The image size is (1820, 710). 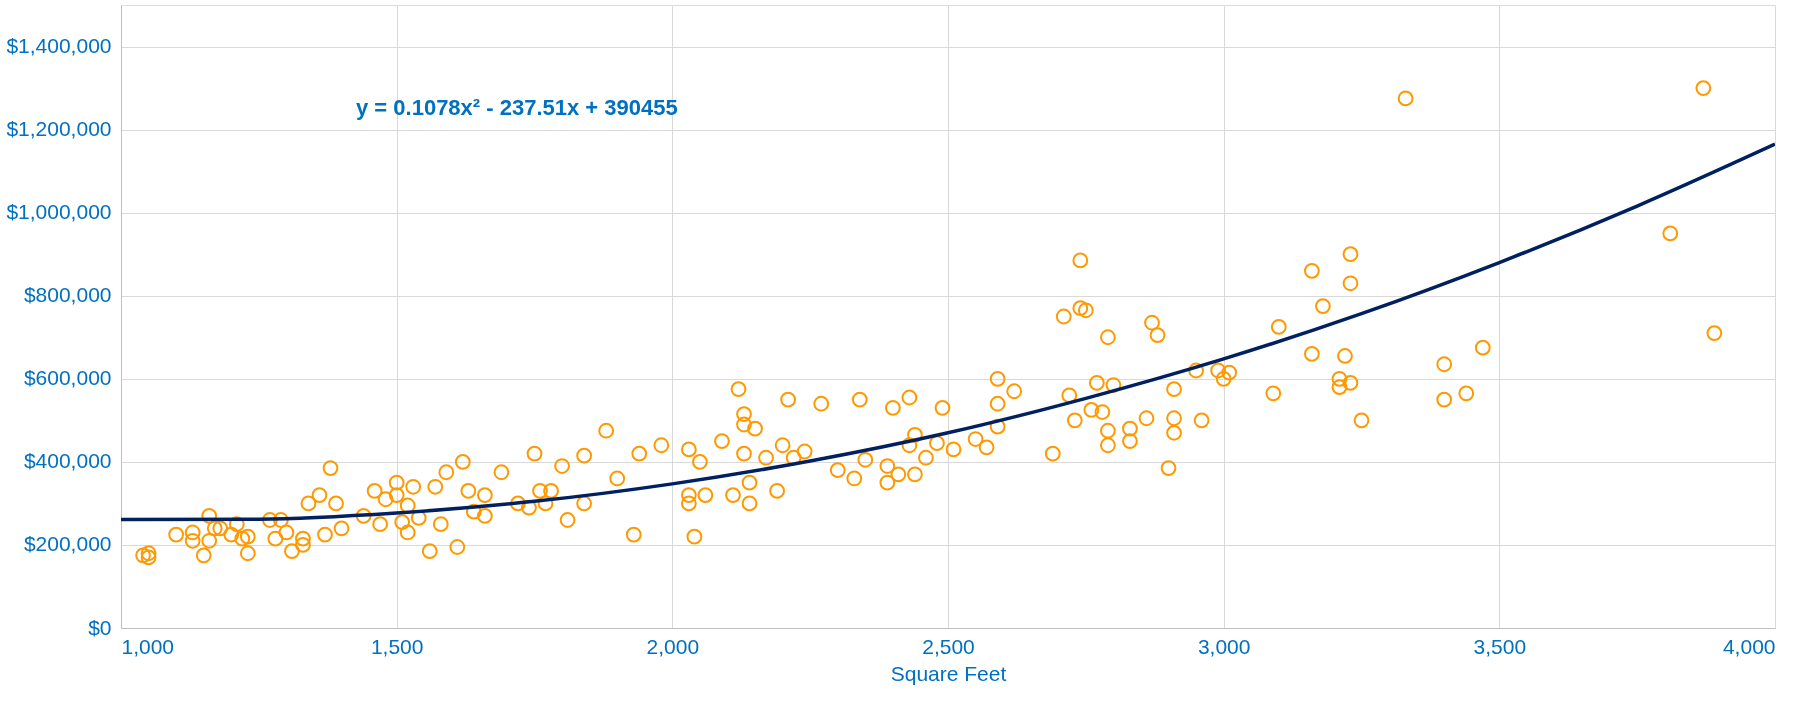 What do you see at coordinates (59, 129) in the screenshot?
I see `y-tick-label: $1,200,000` at bounding box center [59, 129].